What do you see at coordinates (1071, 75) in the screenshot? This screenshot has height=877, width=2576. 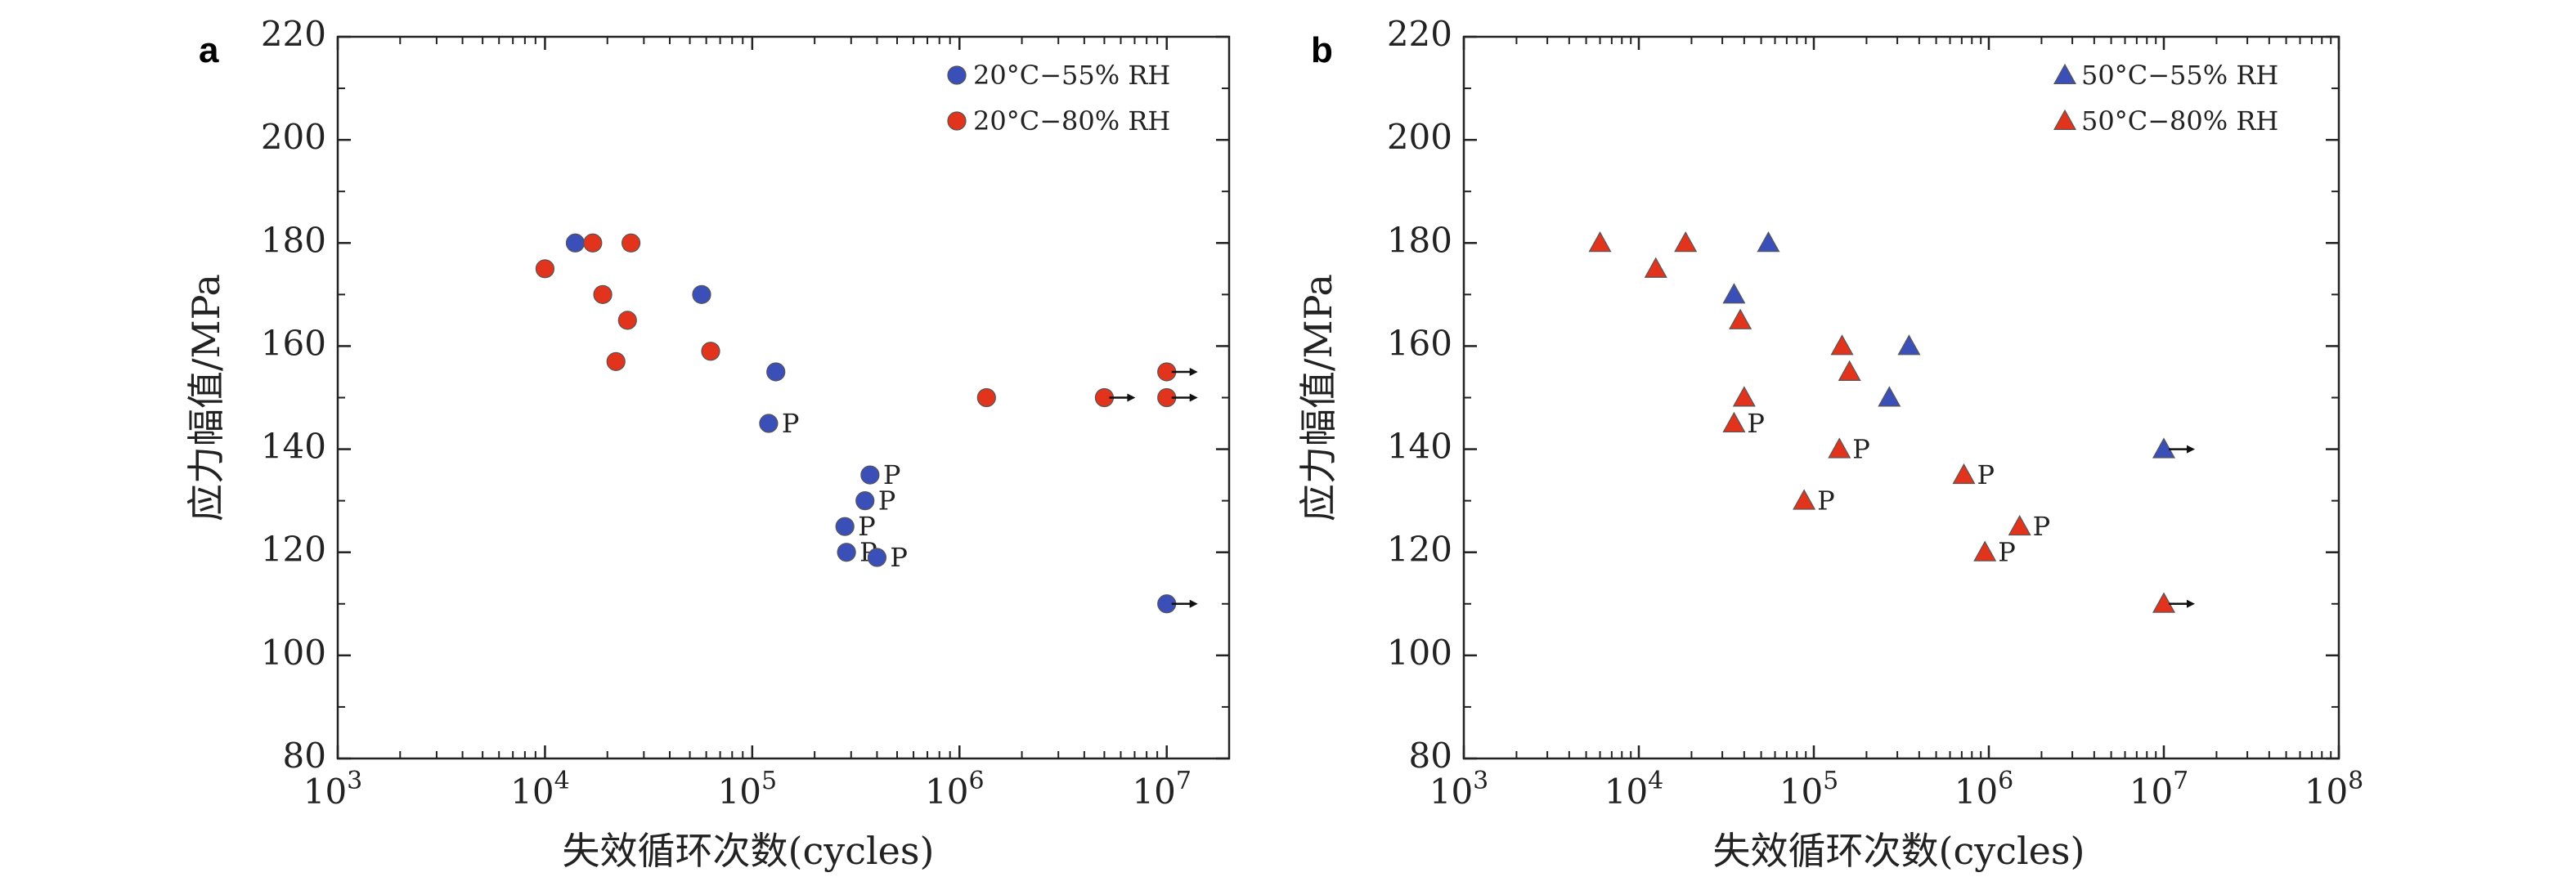 I see `legend-label: 20°C−55% RH` at bounding box center [1071, 75].